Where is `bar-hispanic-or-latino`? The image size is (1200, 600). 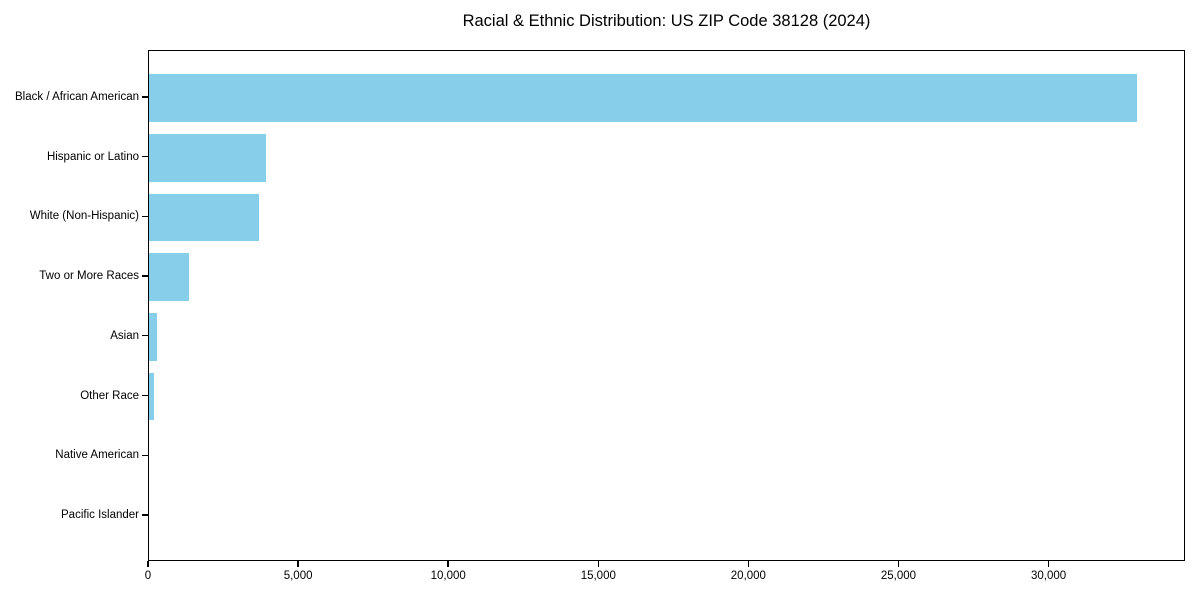
bar-hispanic-or-latino is located at coordinates (208, 157).